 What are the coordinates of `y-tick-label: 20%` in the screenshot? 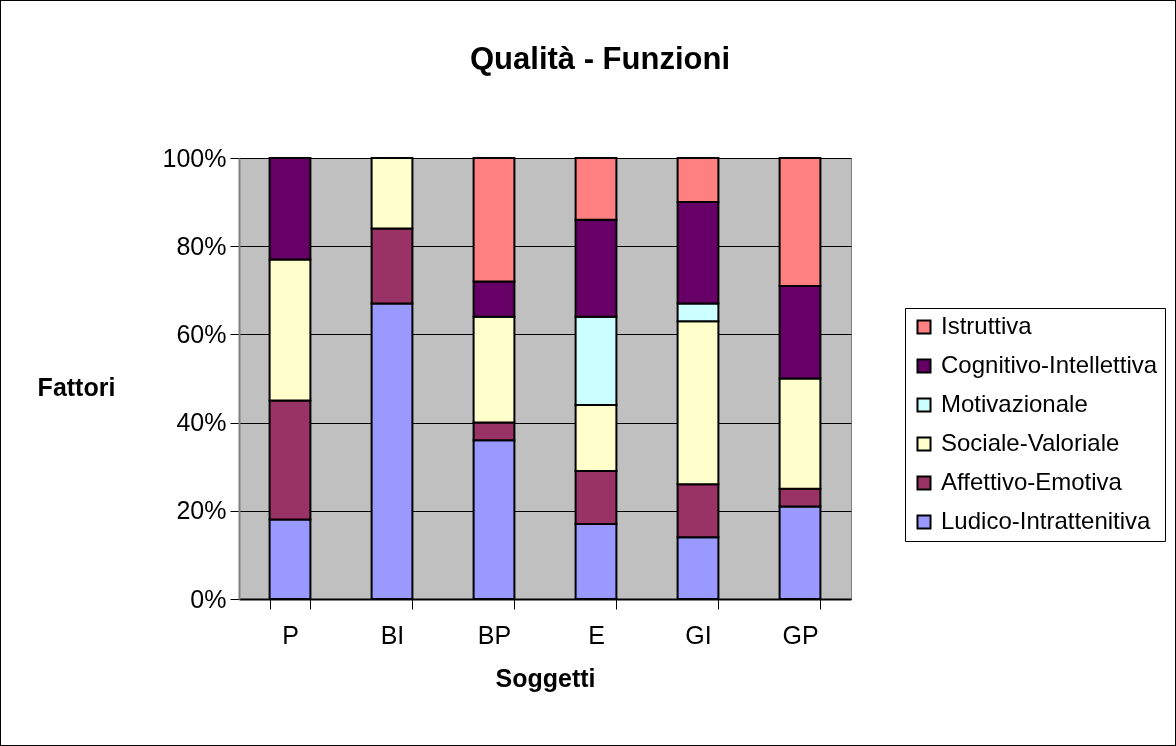 It's located at (201, 510).